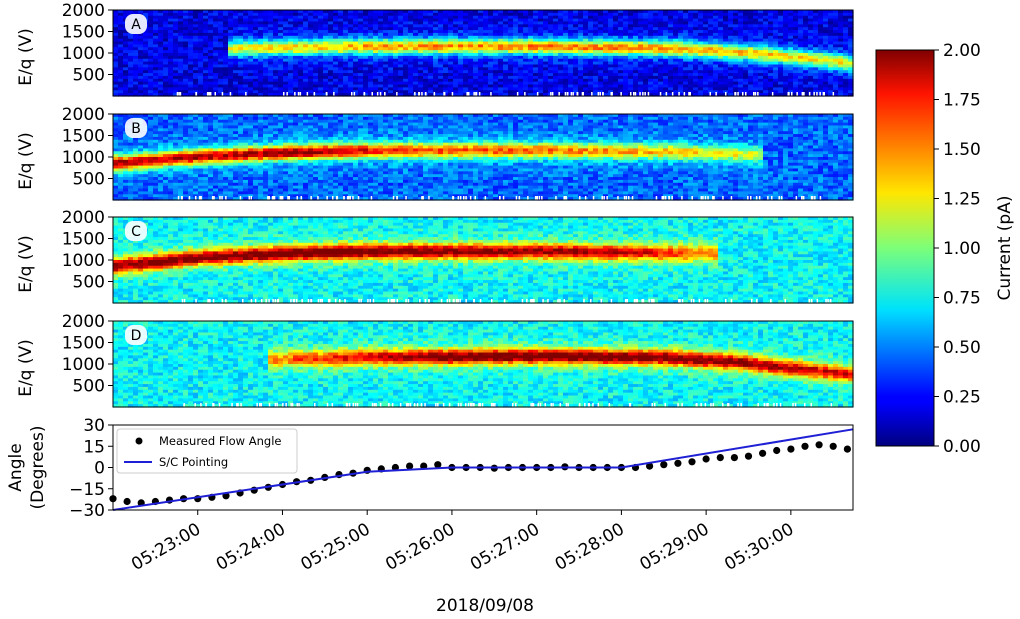  Describe the element at coordinates (962, 101) in the screenshot. I see `colorbar-tick-label: 1.75` at that location.